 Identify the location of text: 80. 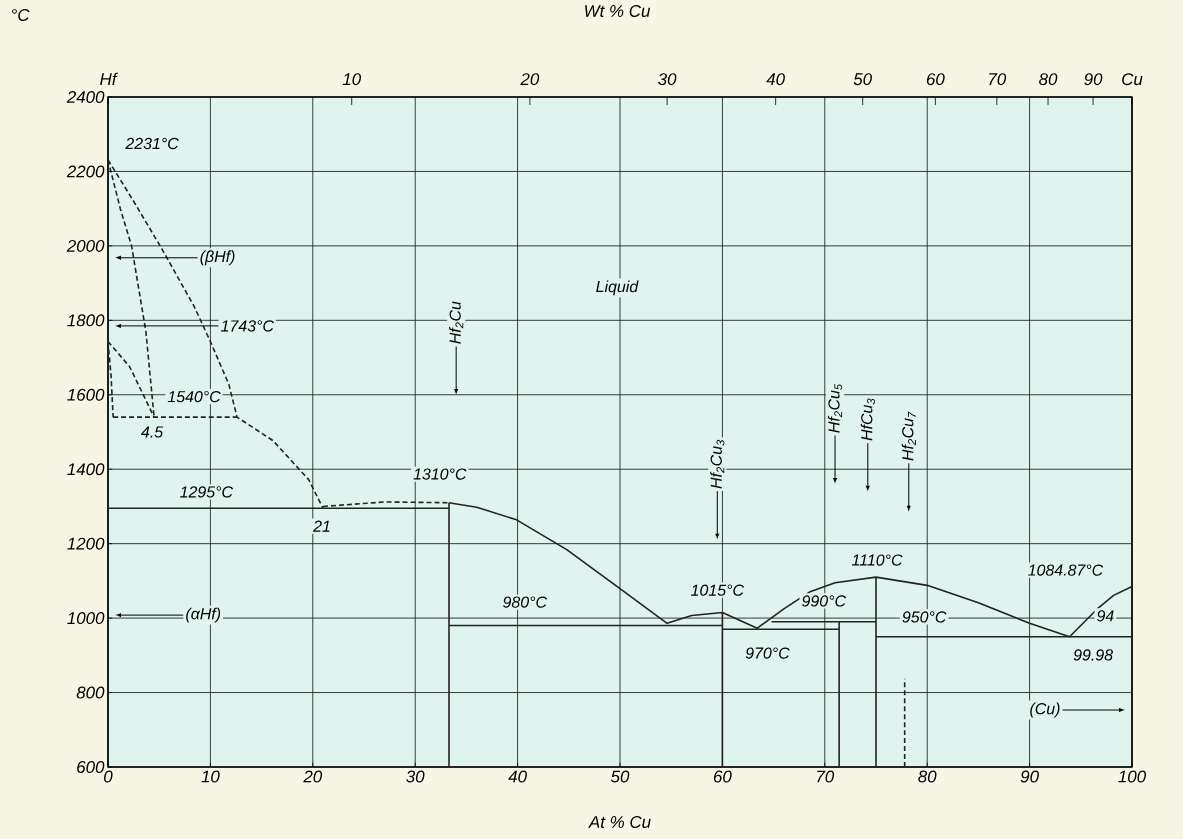
(1048, 79).